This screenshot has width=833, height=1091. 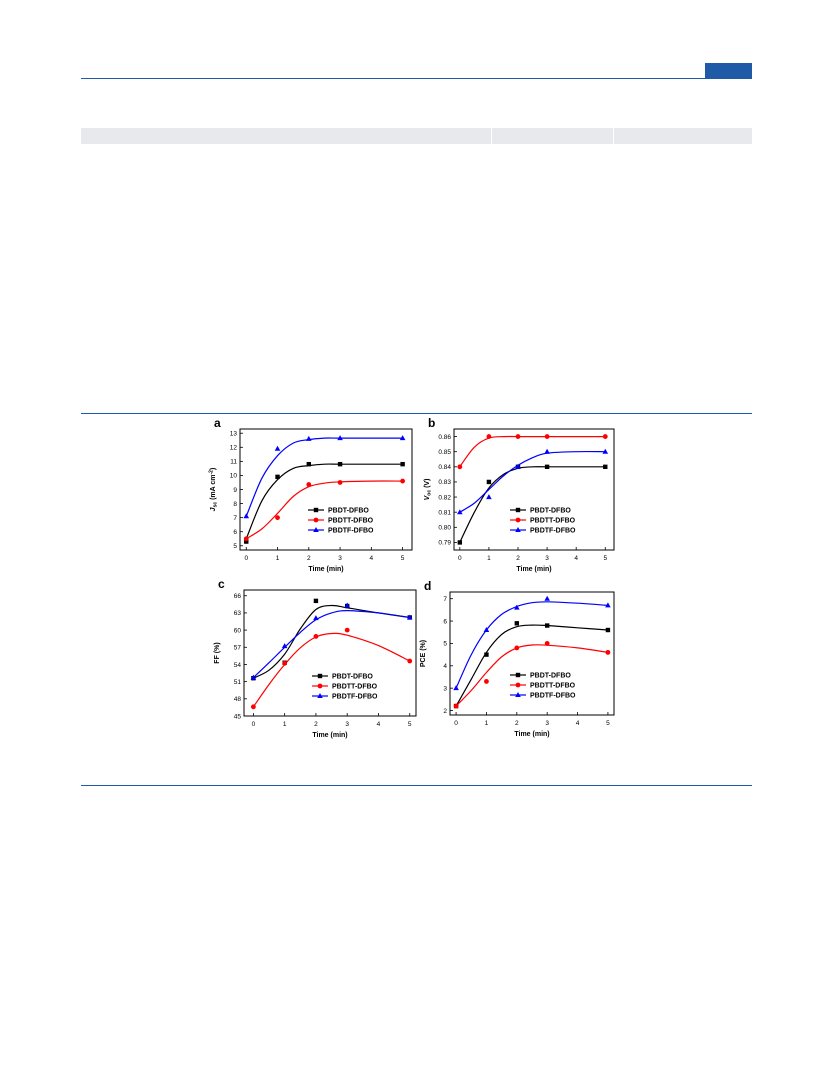 I want to click on y-tick-label: 63, so click(x=238, y=613).